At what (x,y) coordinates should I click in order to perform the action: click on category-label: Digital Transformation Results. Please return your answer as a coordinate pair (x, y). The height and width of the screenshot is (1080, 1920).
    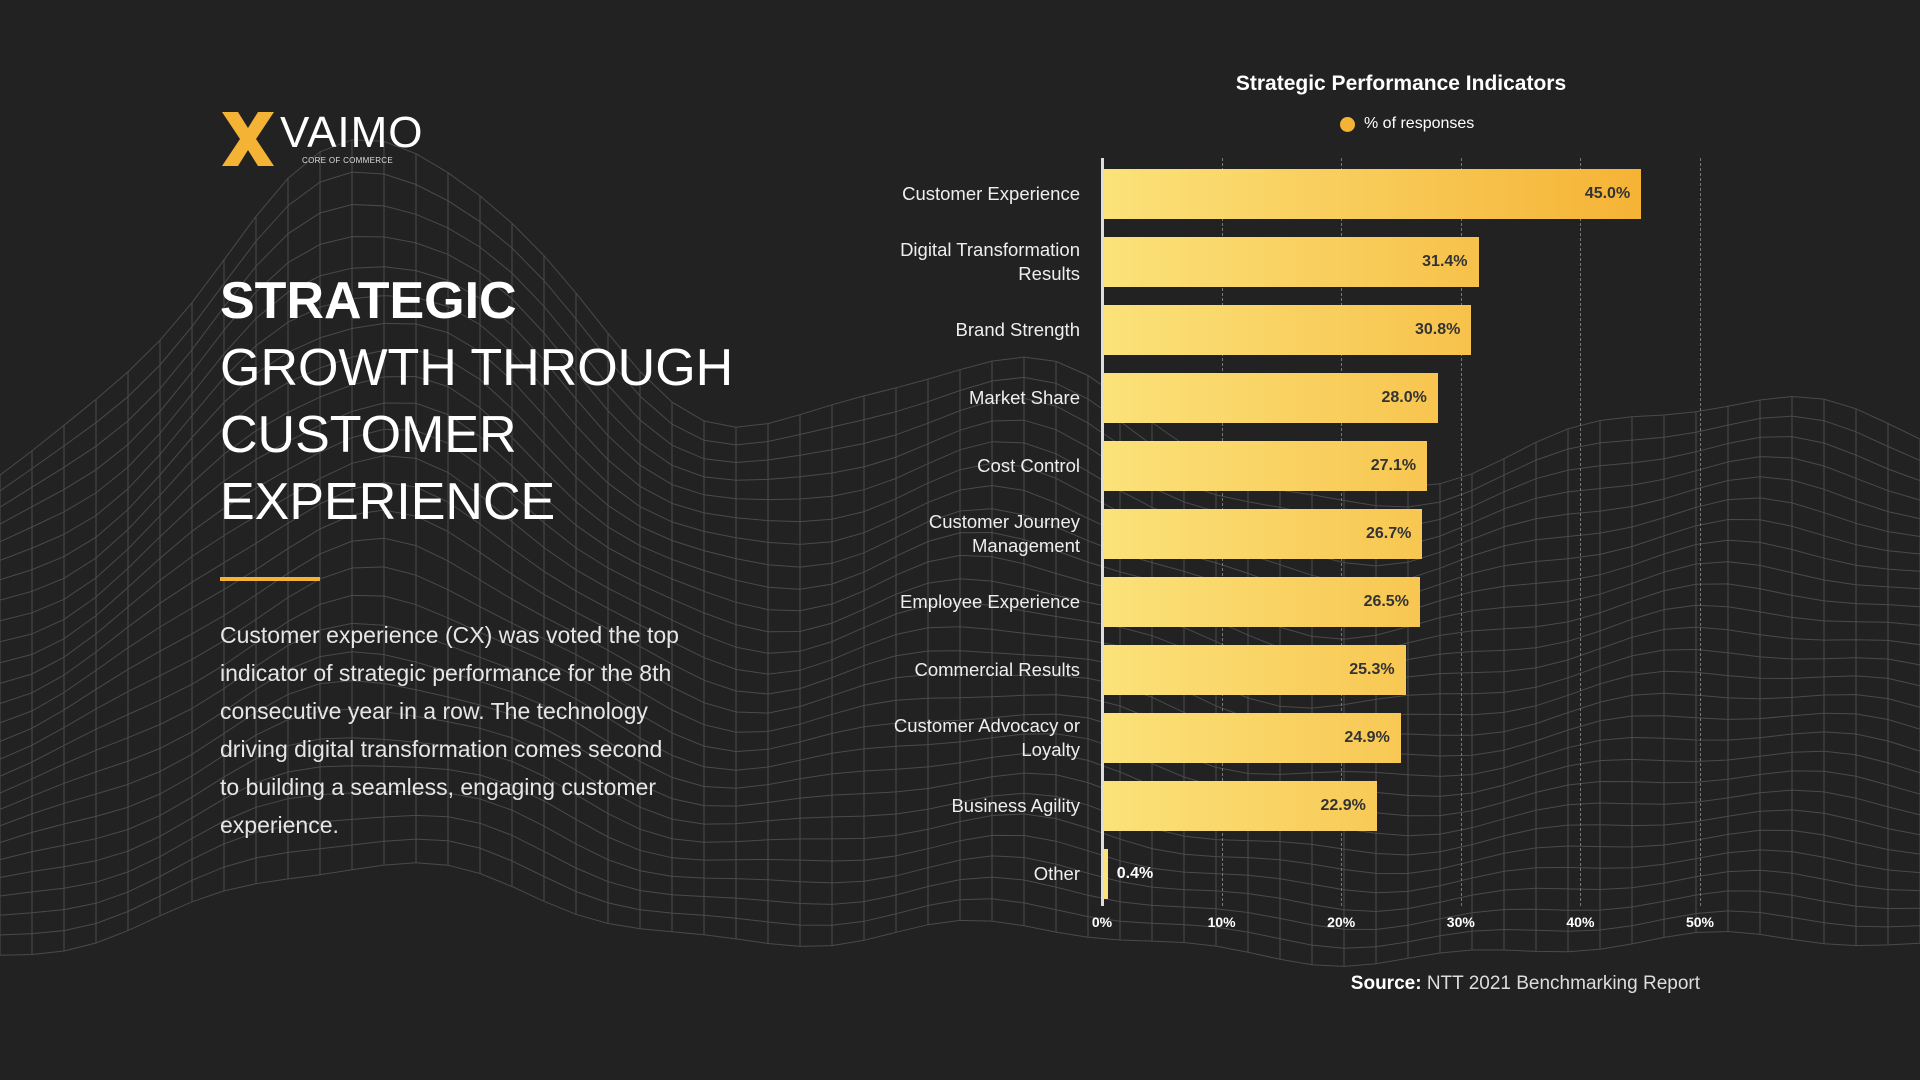
    Looking at the image, I should click on (990, 261).